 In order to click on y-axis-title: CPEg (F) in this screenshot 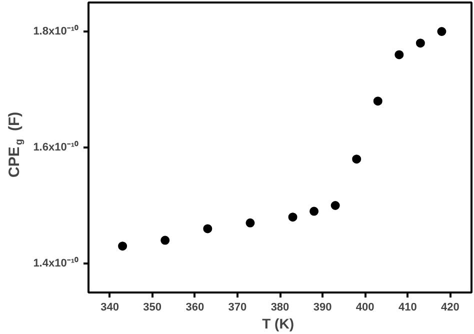, I will do `click(15, 145)`.